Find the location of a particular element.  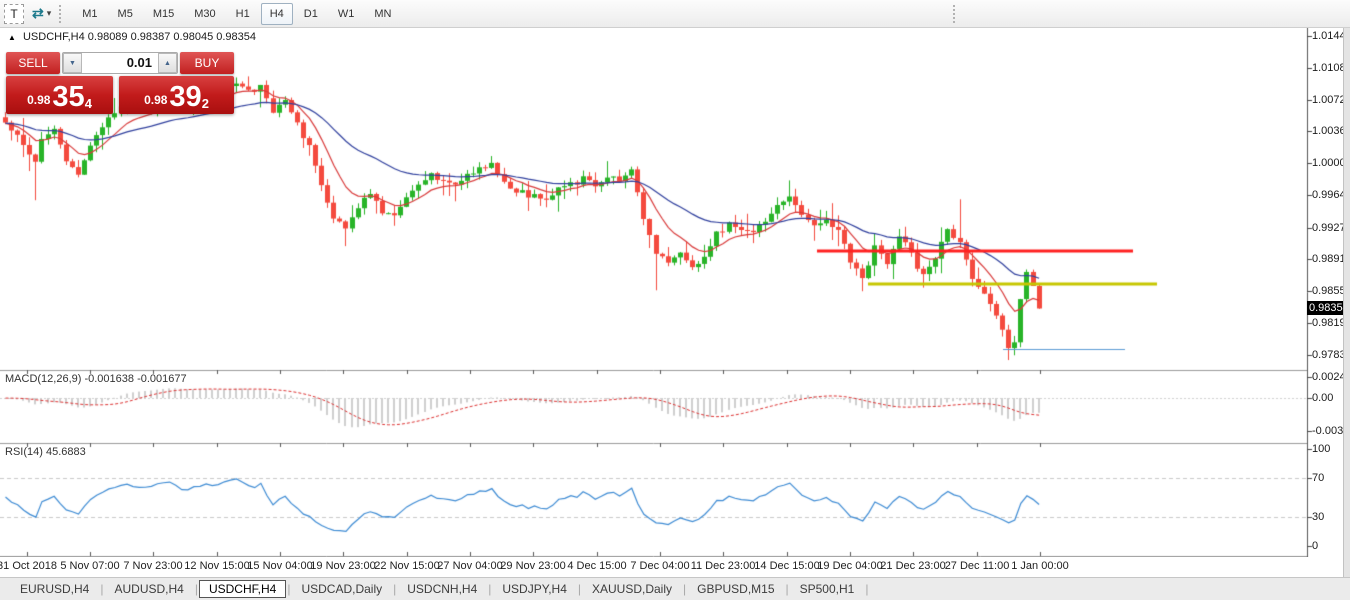

chart-tab-usdchf: USDCHF,H4 is located at coordinates (242, 589).